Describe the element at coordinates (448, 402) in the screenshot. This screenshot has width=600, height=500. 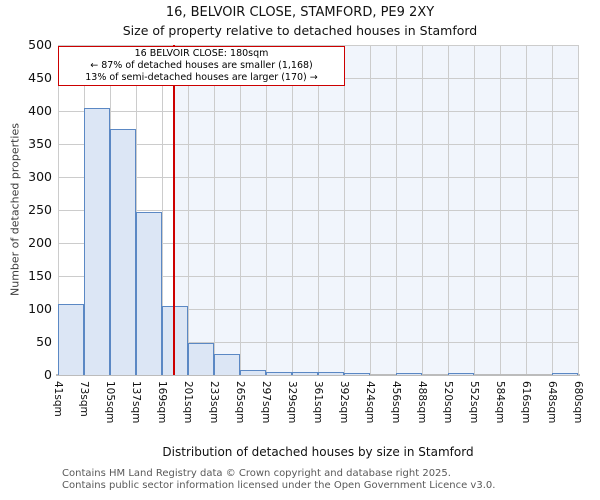
I see `x-tick-label: 520sqm` at that location.